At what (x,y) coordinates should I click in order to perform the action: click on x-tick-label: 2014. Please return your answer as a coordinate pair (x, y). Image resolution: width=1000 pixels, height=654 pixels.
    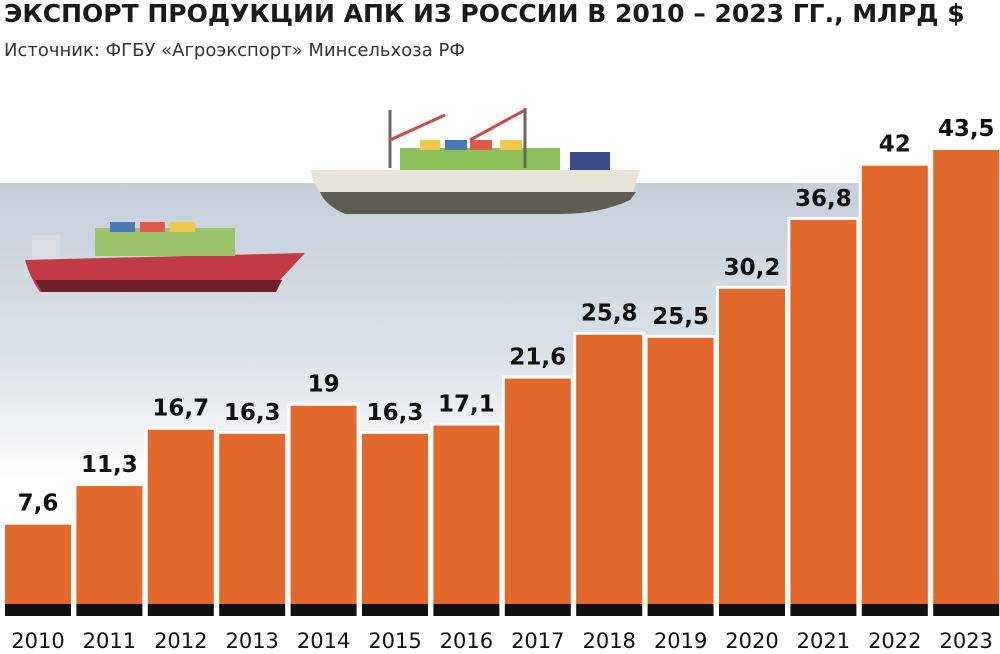
    Looking at the image, I should click on (323, 641).